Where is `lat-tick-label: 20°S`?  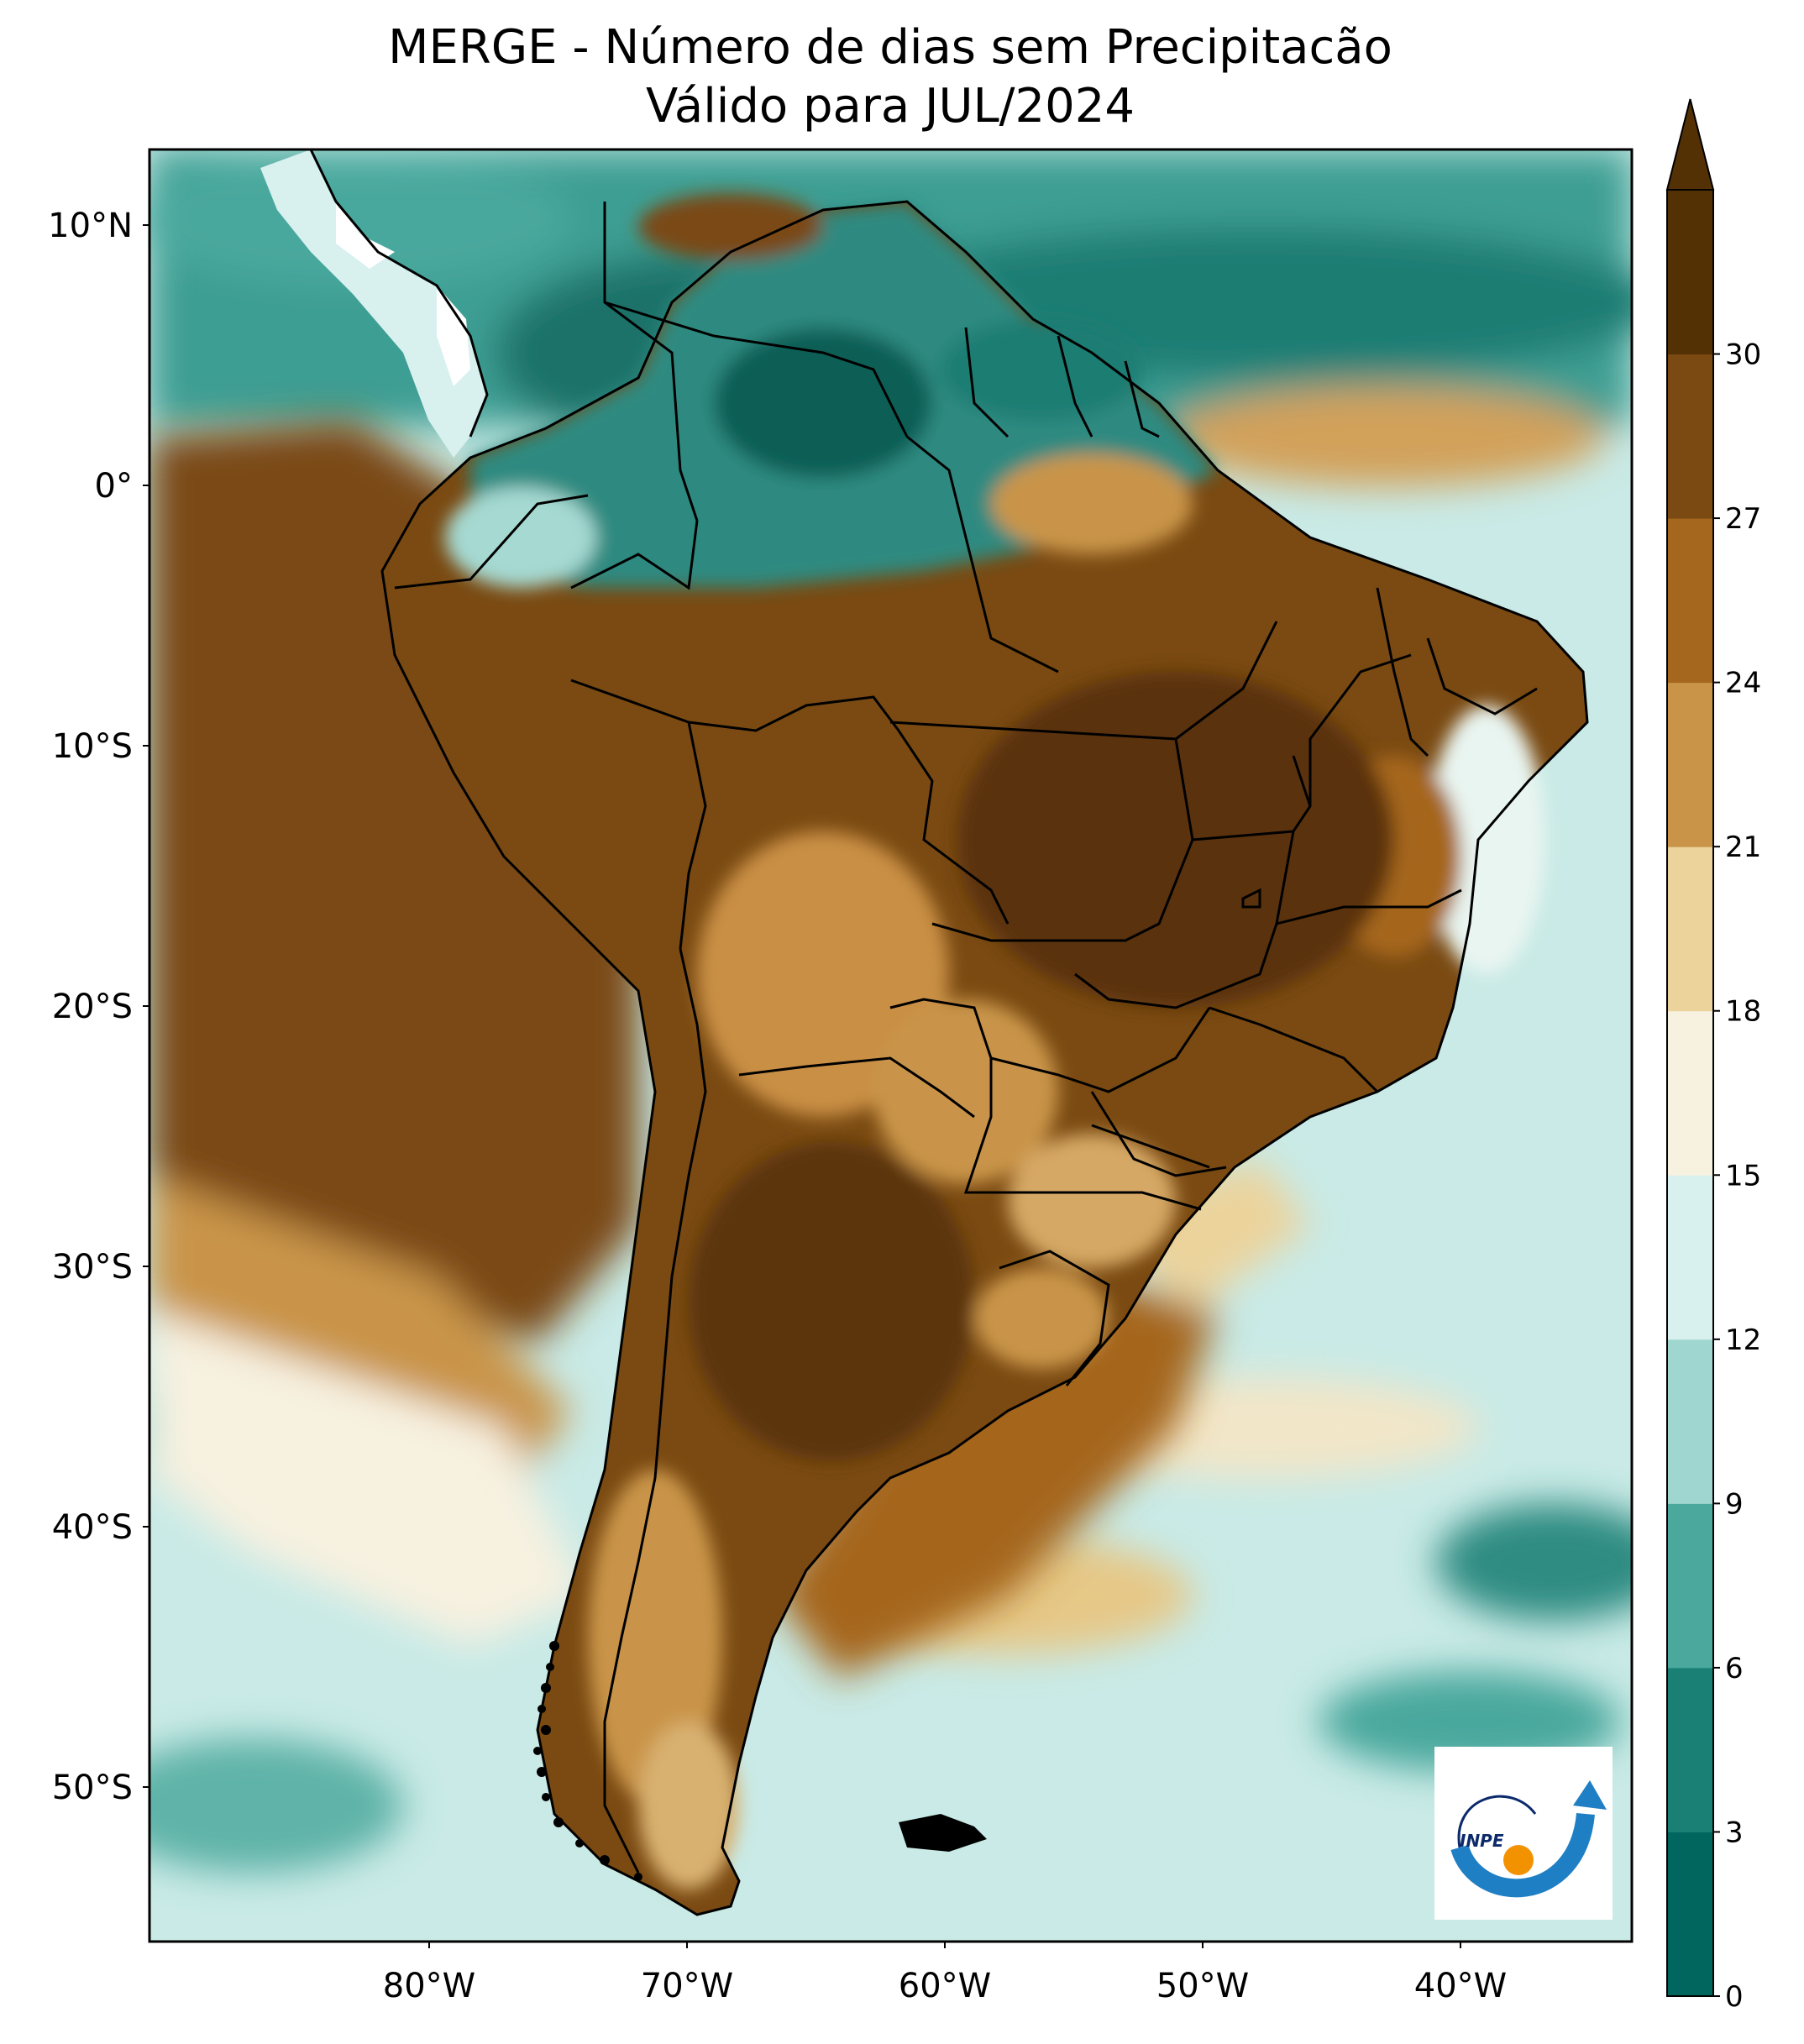 lat-tick-label: 20°S is located at coordinates (92, 1007).